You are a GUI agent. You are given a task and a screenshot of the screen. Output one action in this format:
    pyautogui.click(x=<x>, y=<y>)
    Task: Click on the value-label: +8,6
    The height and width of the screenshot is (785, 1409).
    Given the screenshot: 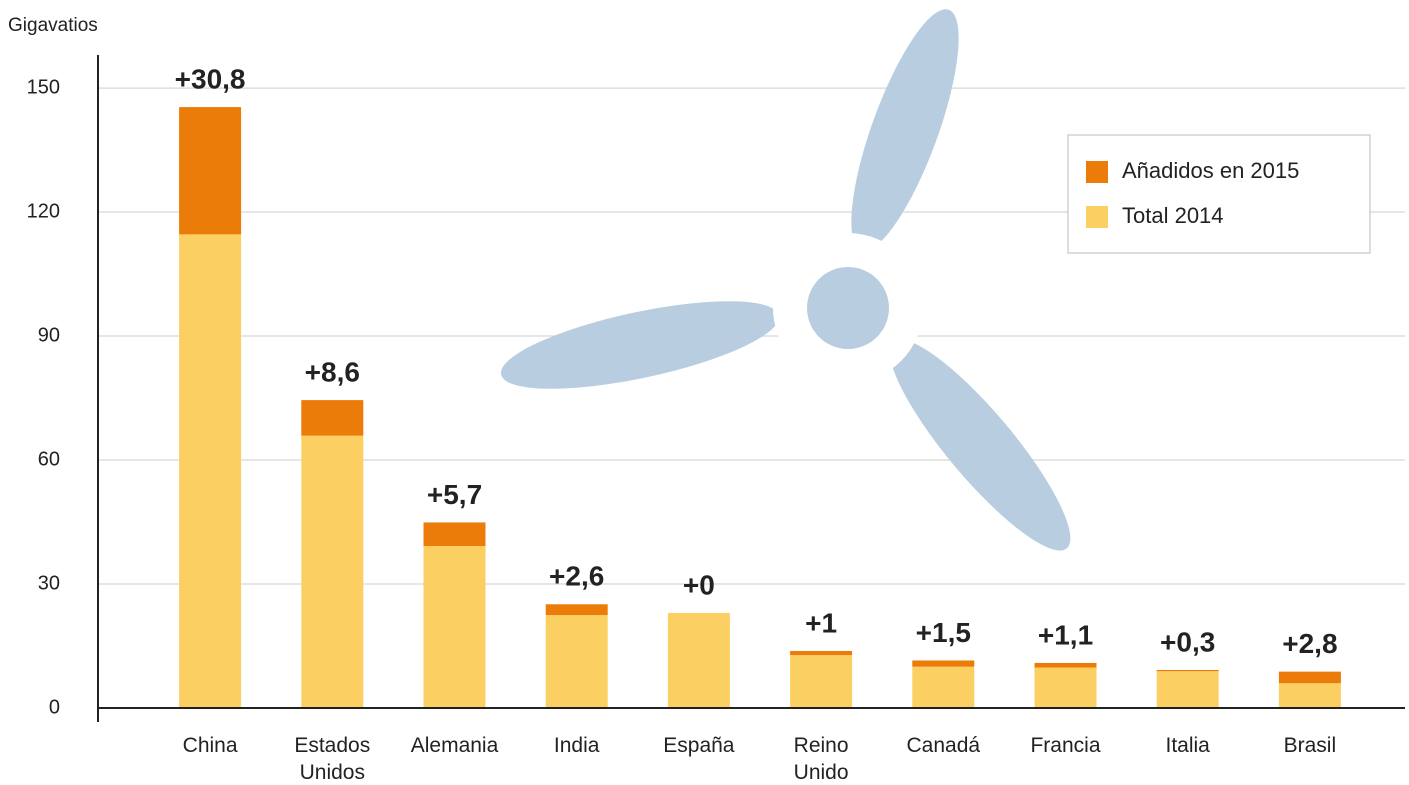 What is the action you would take?
    pyautogui.click(x=332, y=371)
    